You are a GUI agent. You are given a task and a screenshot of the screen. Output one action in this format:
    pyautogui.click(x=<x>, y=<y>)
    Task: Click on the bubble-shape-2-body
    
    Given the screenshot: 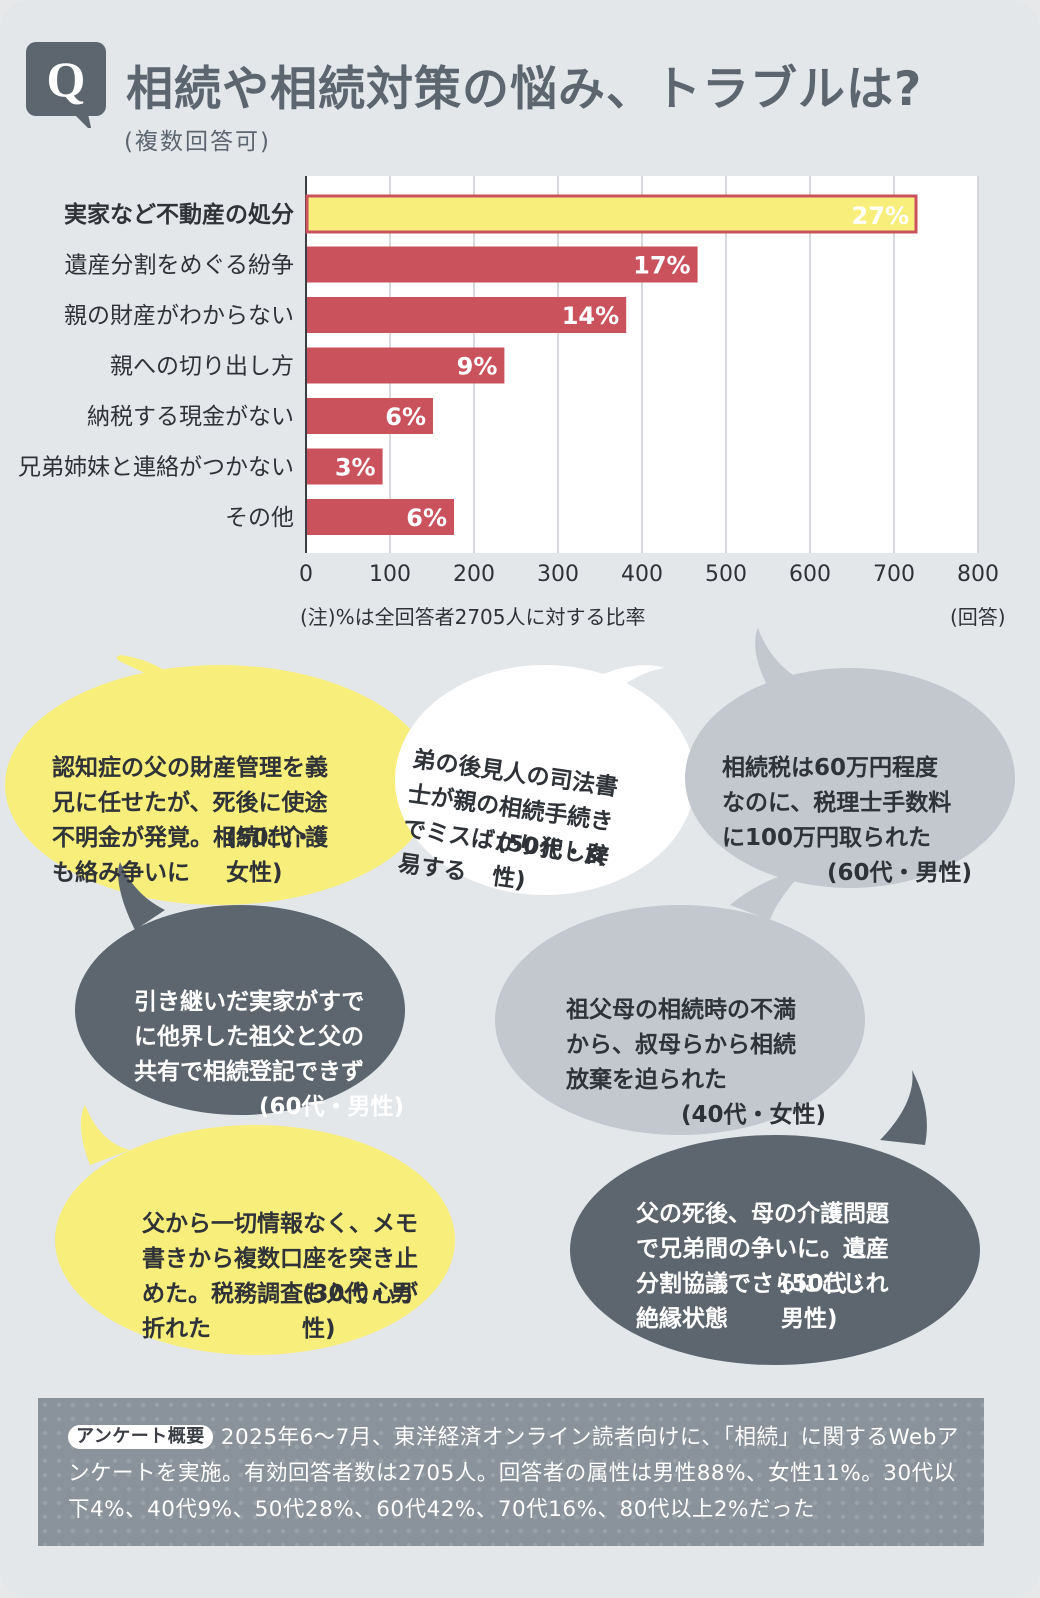 What is the action you would take?
    pyautogui.click(x=545, y=780)
    